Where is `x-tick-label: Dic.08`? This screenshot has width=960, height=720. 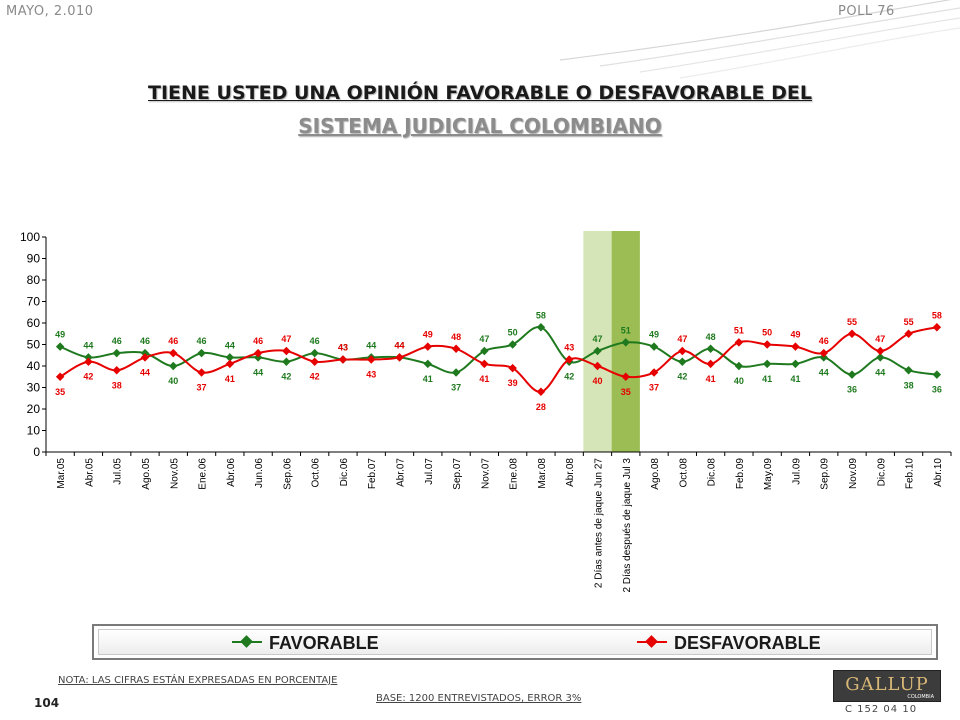 x-tick-label: Dic.08 is located at coordinates (712, 472).